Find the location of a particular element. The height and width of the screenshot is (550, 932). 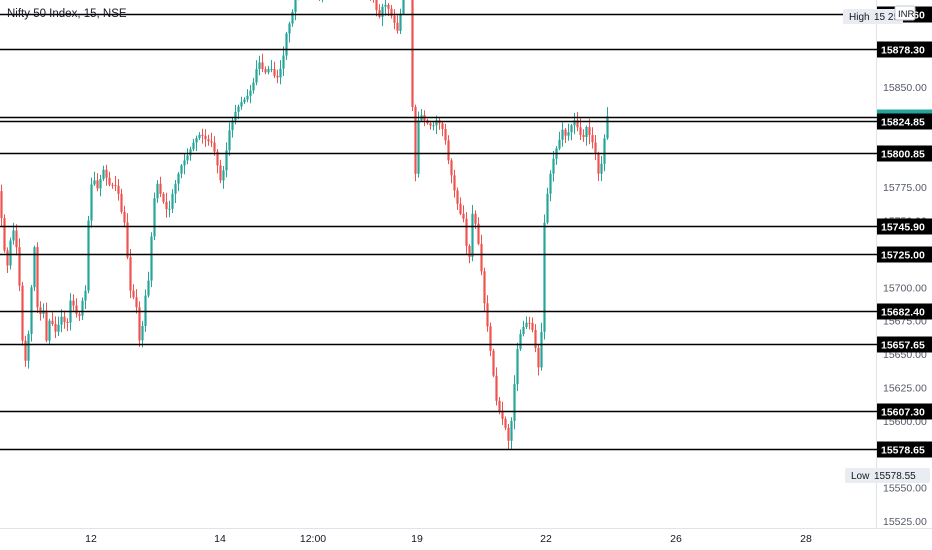

x-tick-label: 12:00 is located at coordinates (313, 539).